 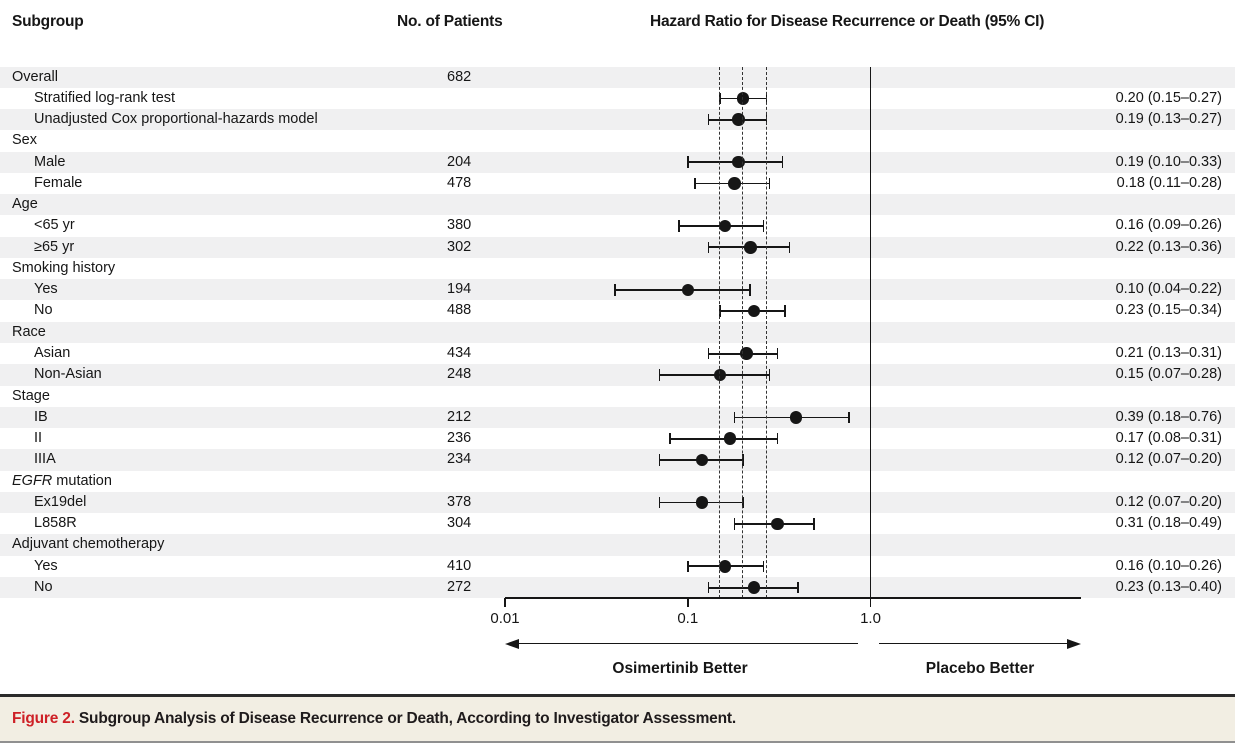 What do you see at coordinates (55, 523) in the screenshot?
I see `row-label: L858R` at bounding box center [55, 523].